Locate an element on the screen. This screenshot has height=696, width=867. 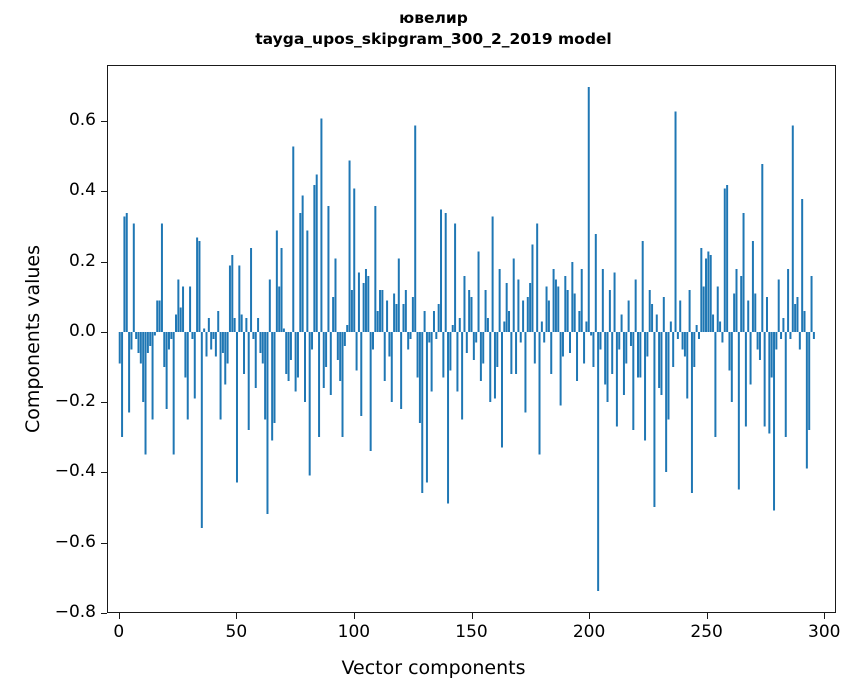
y-tick-label: −0.6 is located at coordinates (75, 541).